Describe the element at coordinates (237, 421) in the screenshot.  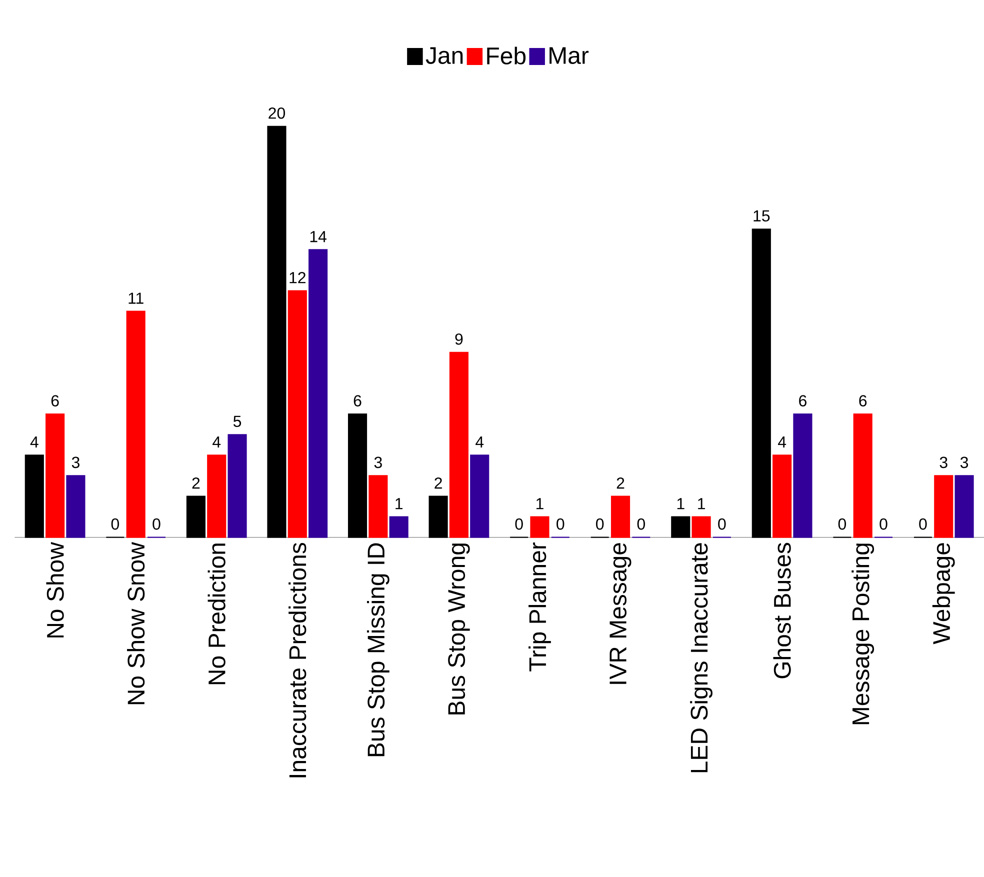
I see `data-label: 5` at that location.